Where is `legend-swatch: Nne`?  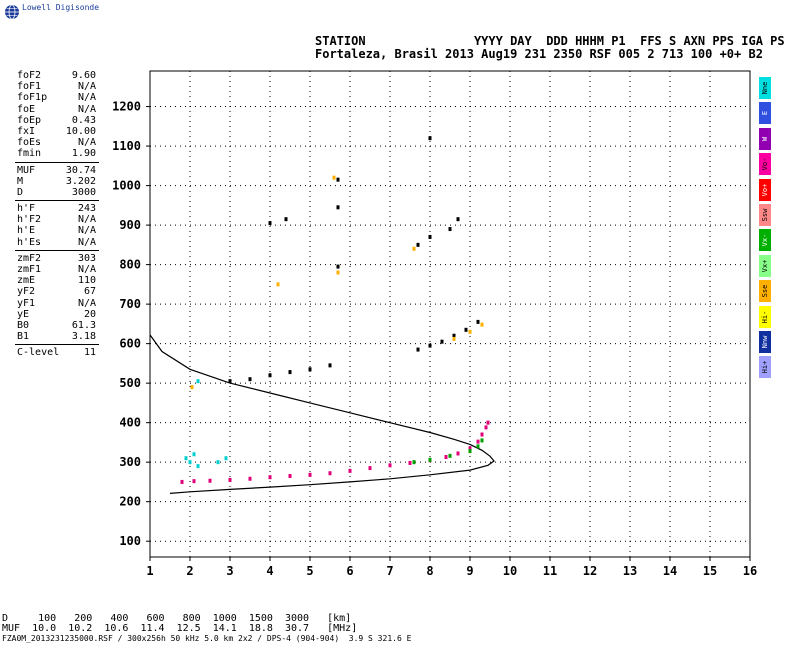
legend-swatch: Nne is located at coordinates (765, 88).